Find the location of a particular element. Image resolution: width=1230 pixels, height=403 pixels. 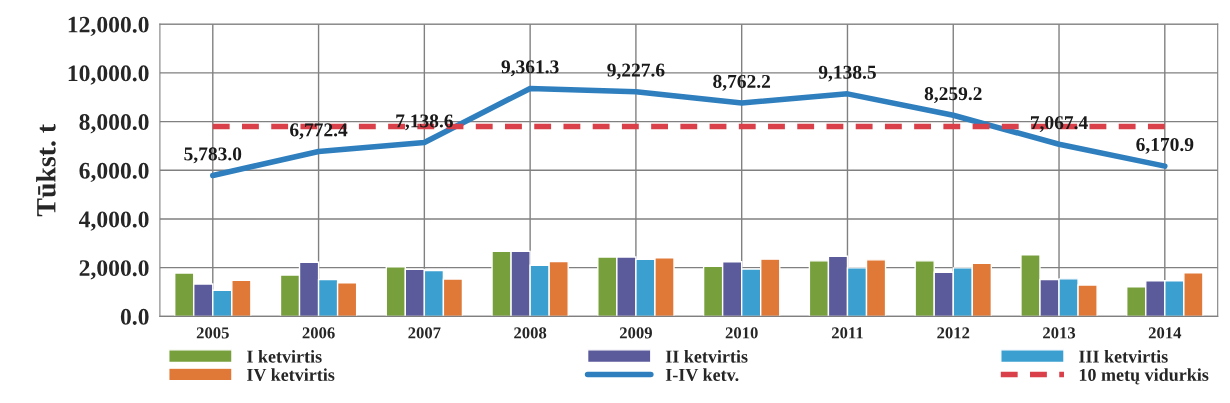

x-tick-label: 2013 is located at coordinates (1059, 333).